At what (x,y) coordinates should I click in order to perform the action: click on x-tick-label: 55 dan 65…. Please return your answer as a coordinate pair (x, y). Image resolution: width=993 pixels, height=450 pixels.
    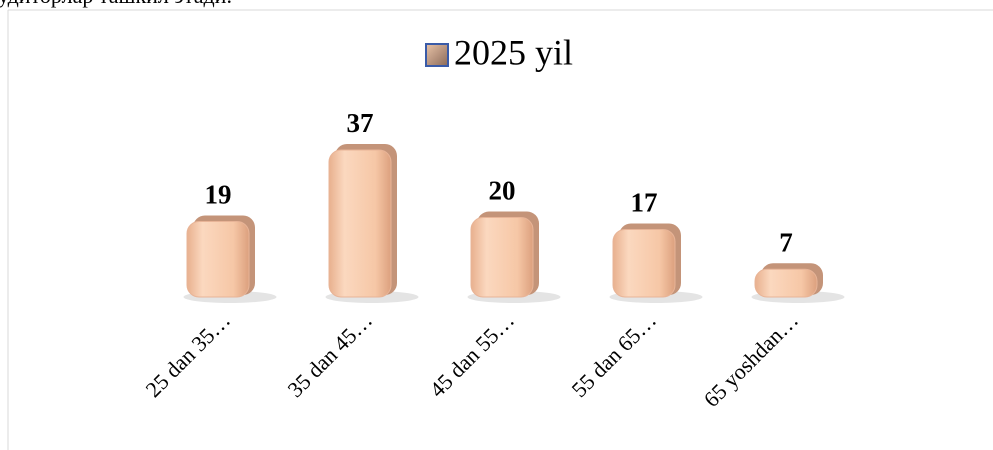
    Looking at the image, I should click on (614, 354).